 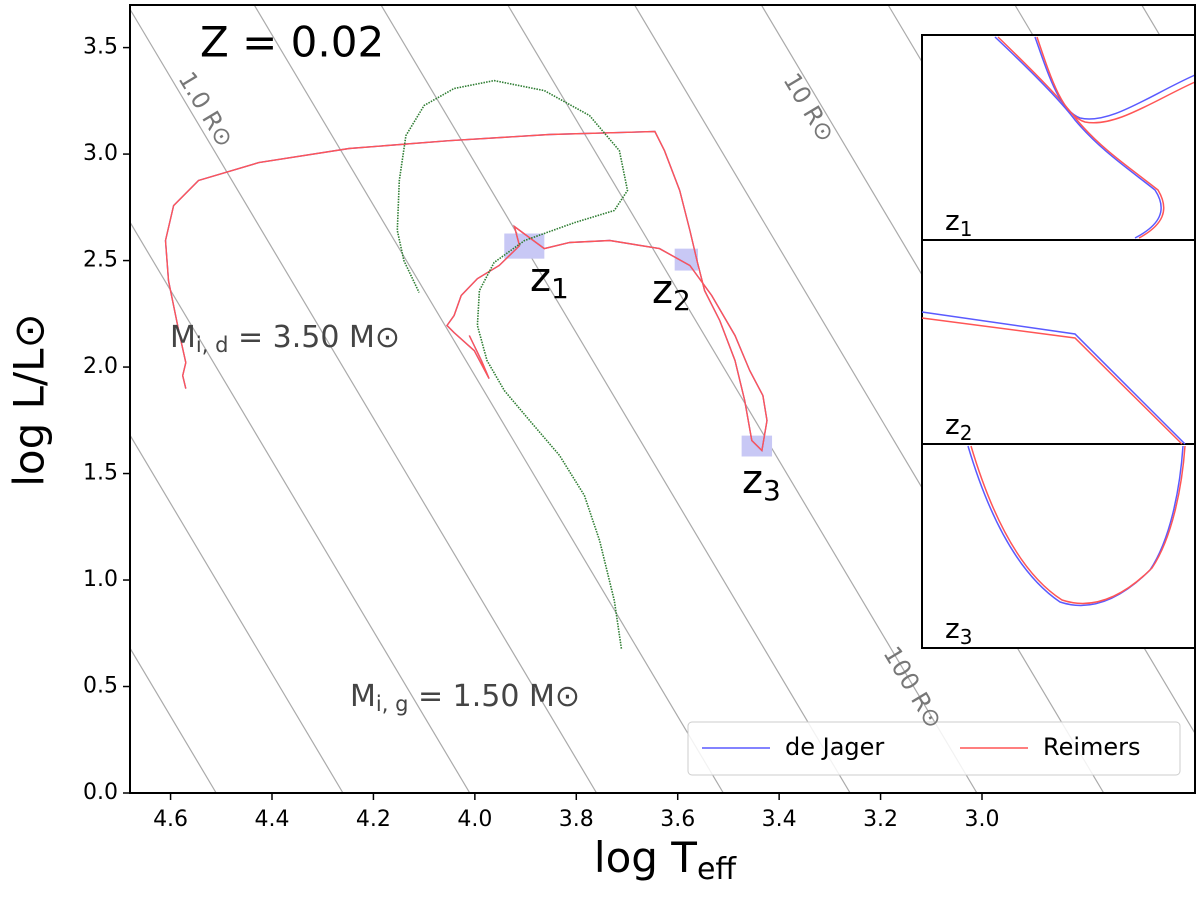 What do you see at coordinates (100, 579) in the screenshot?
I see `y-tick-label: 1.0` at bounding box center [100, 579].